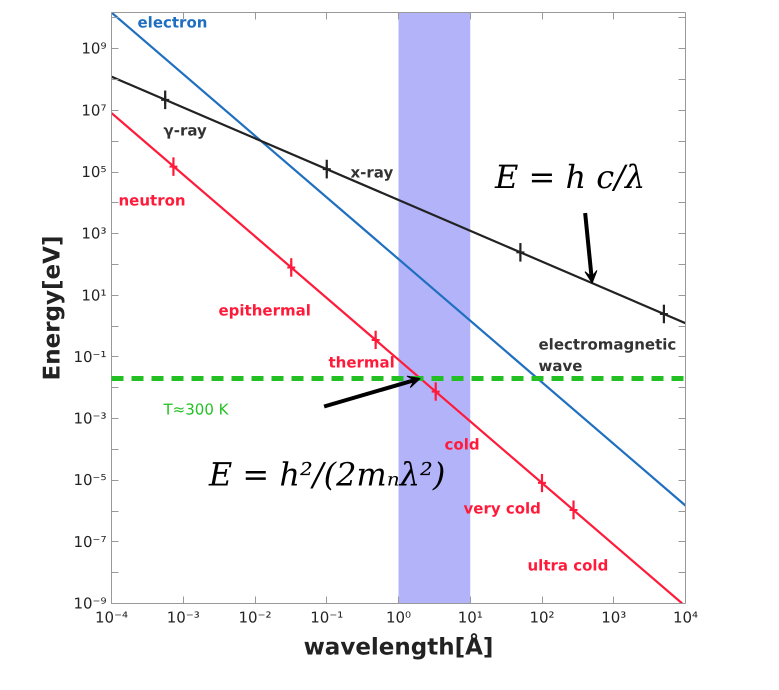 Image resolution: width=779 pixels, height=690 pixels. I want to click on y-tick-label: 10⁻⁵, so click(90, 480).